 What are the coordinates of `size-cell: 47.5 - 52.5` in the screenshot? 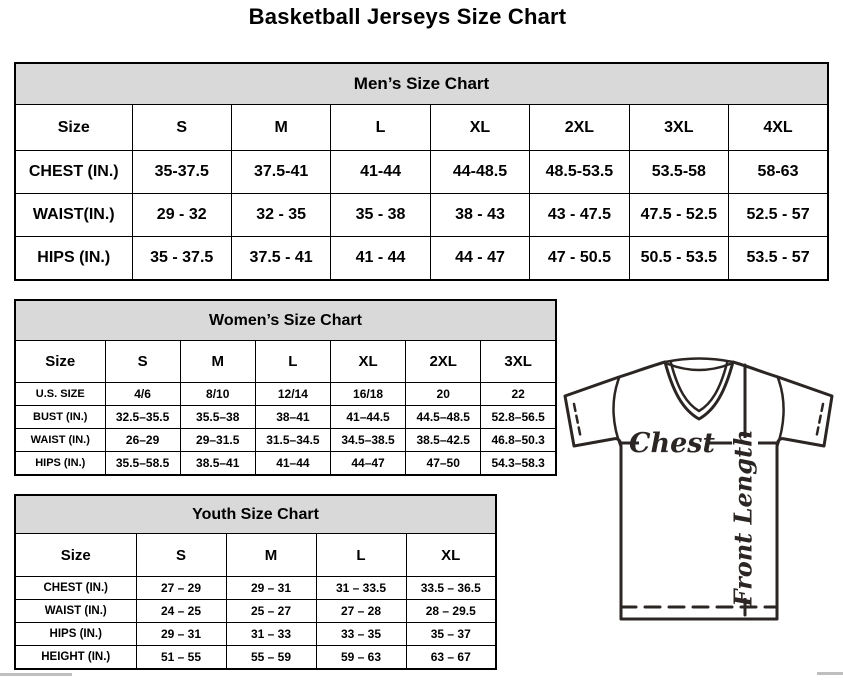 It's located at (679, 215).